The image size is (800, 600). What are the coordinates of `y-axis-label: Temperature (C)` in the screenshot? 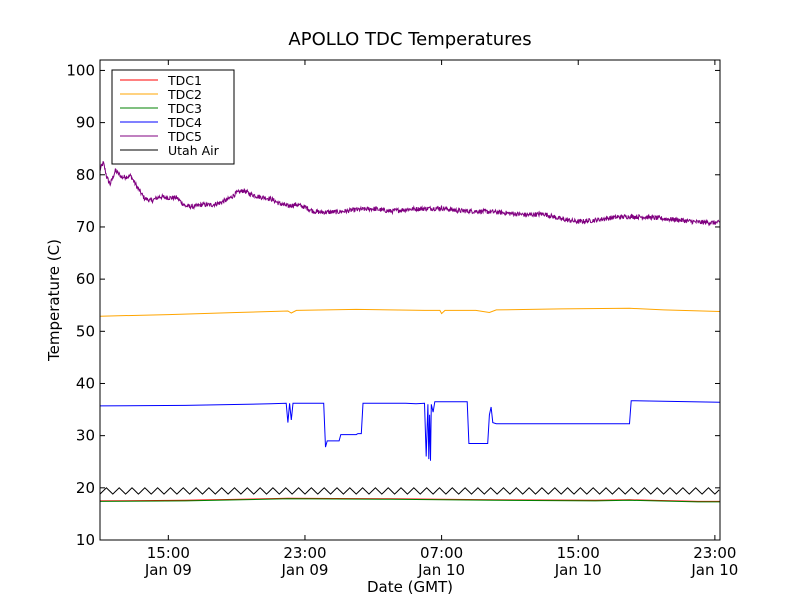 It's located at (54, 300).